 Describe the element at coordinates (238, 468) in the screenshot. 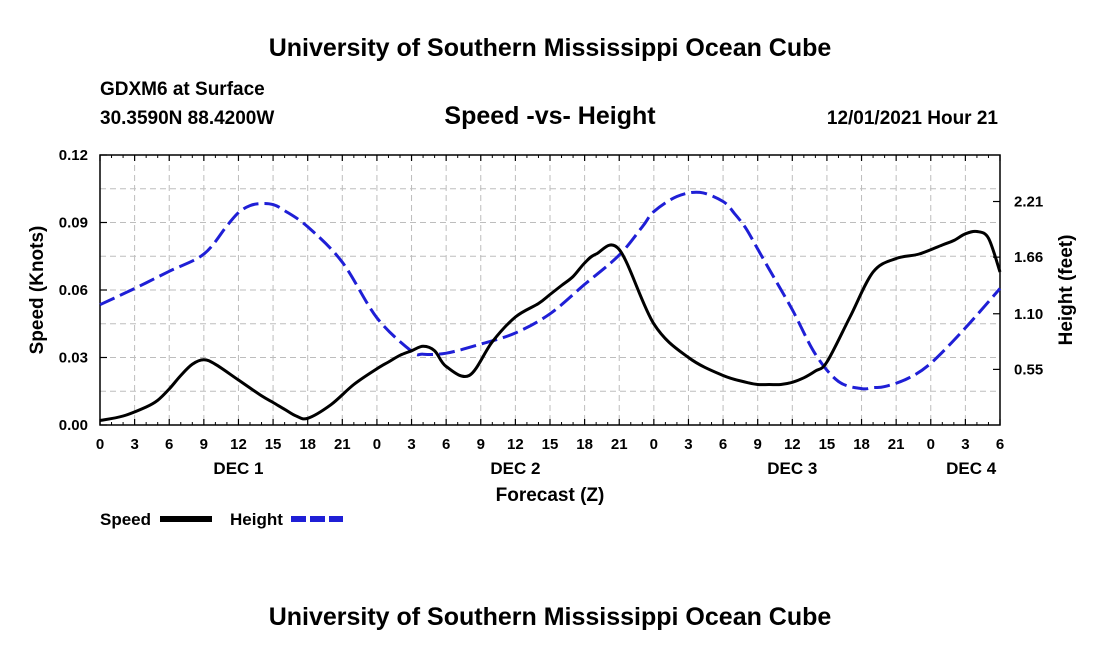

I see `day-label: DEC 1` at that location.